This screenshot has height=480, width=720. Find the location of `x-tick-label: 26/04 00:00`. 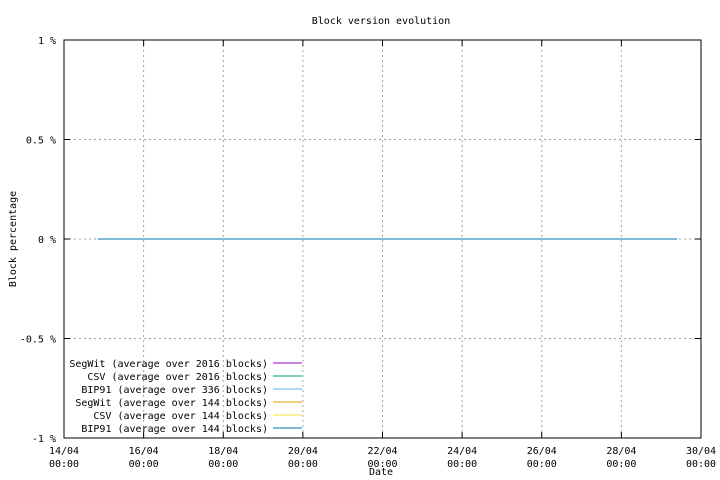

x-tick-label: 26/04 00:00 is located at coordinates (542, 458).